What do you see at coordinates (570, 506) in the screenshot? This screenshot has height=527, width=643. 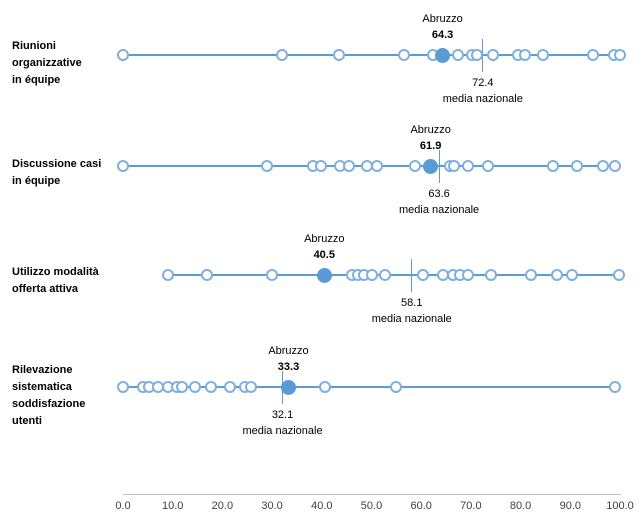 I see `x-axis-tick-label: 90.0` at bounding box center [570, 506].